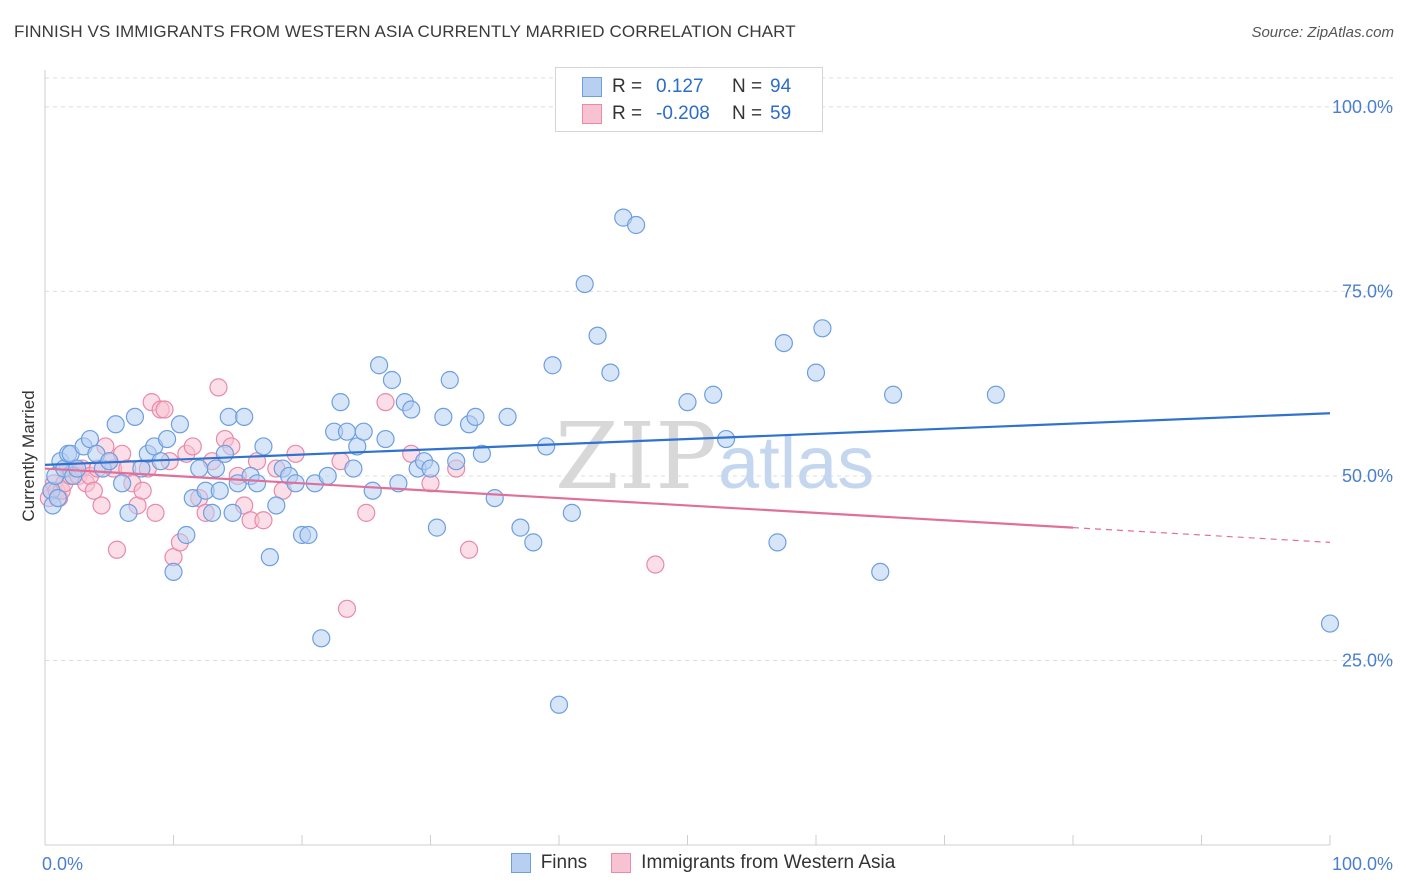  I want to click on trend-lines, so click(687, 477).